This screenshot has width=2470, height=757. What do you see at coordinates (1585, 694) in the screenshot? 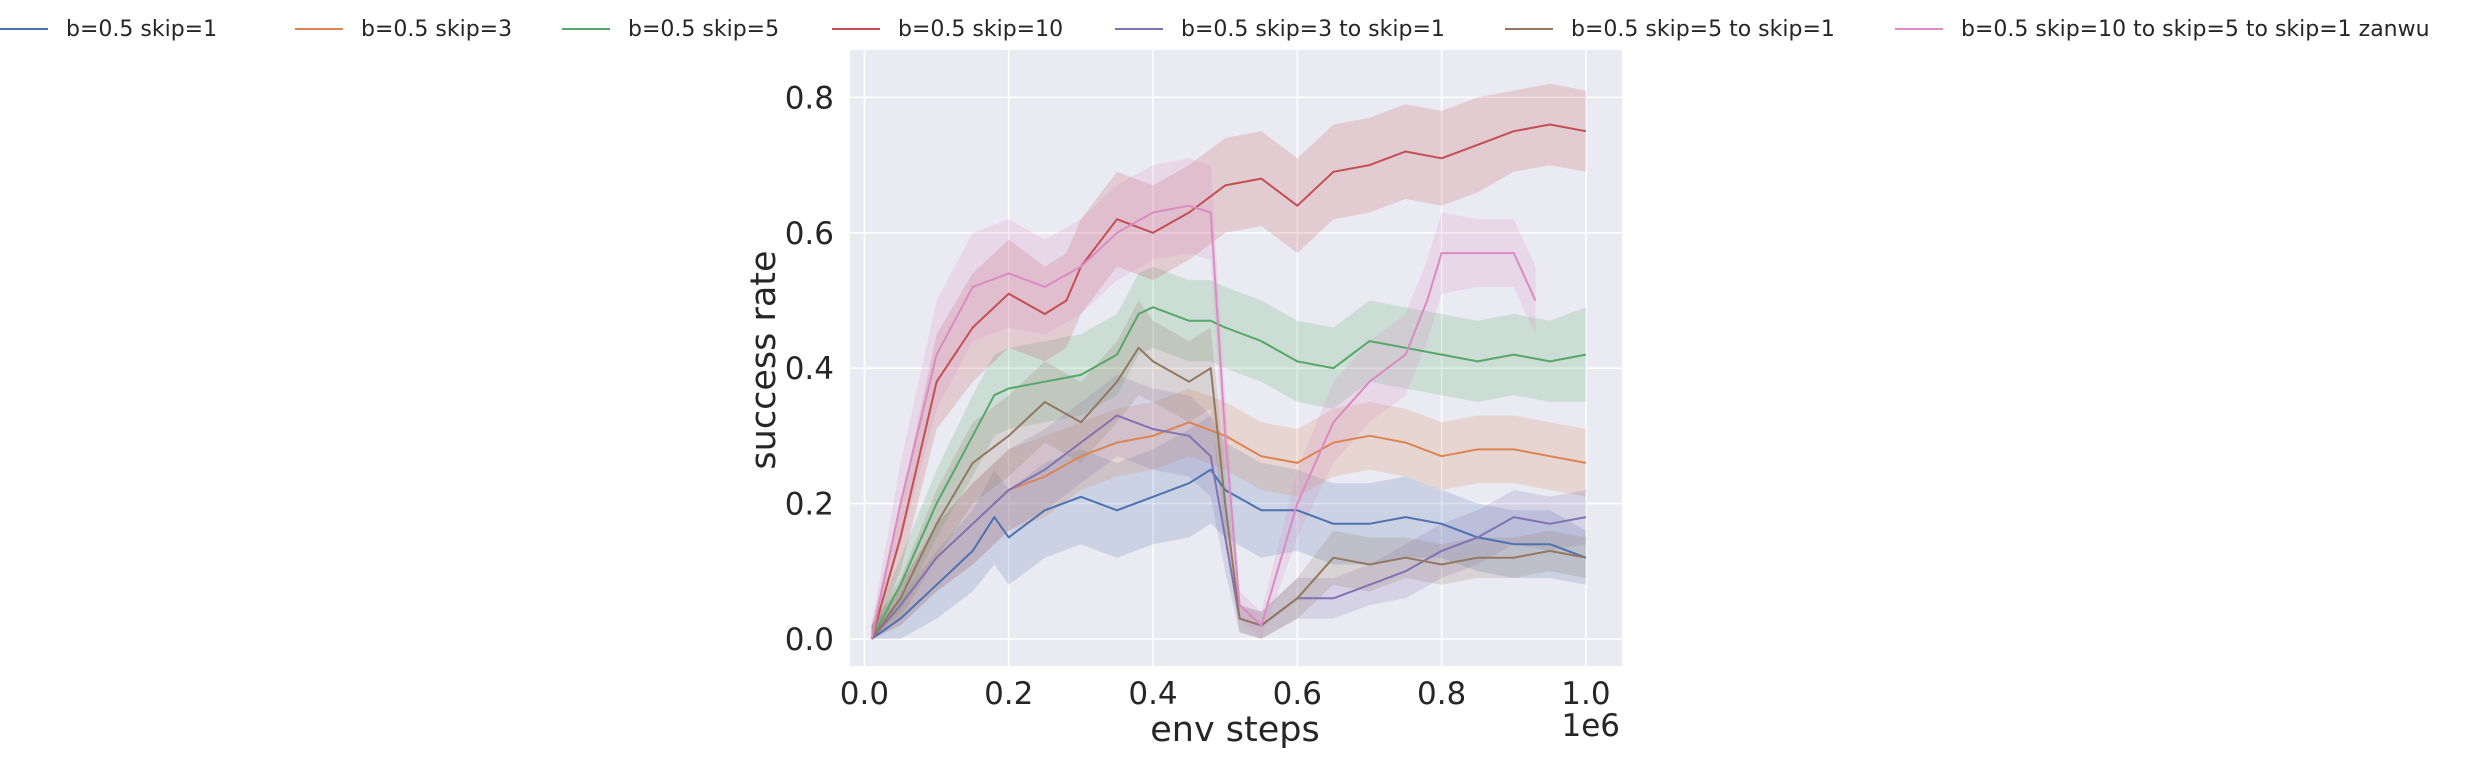
I see `x-tick-label: 1.0` at bounding box center [1585, 694].